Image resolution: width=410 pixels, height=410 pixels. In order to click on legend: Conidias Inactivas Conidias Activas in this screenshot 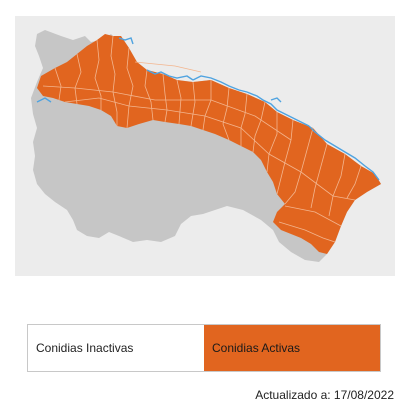, I will do `click(204, 348)`.